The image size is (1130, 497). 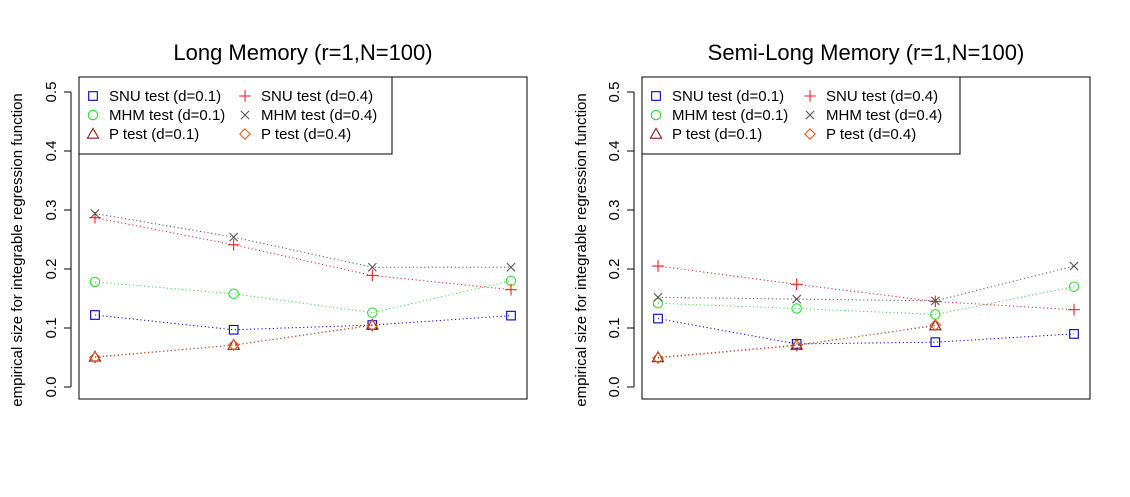 I want to click on legend-item-p-test-d-0-4: P test (d=0.4), so click(x=860, y=134).